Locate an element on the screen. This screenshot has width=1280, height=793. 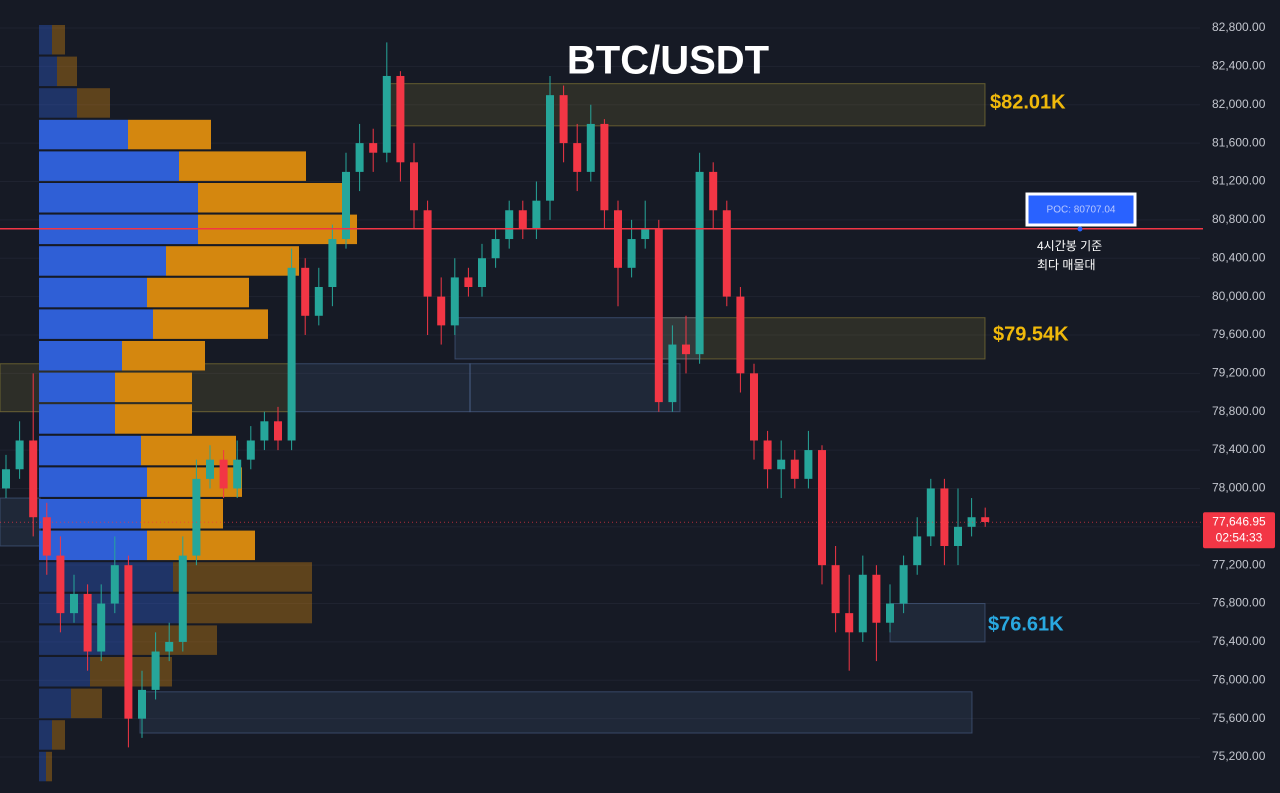
y-tick-label: 80,800.00 is located at coordinates (1239, 219).